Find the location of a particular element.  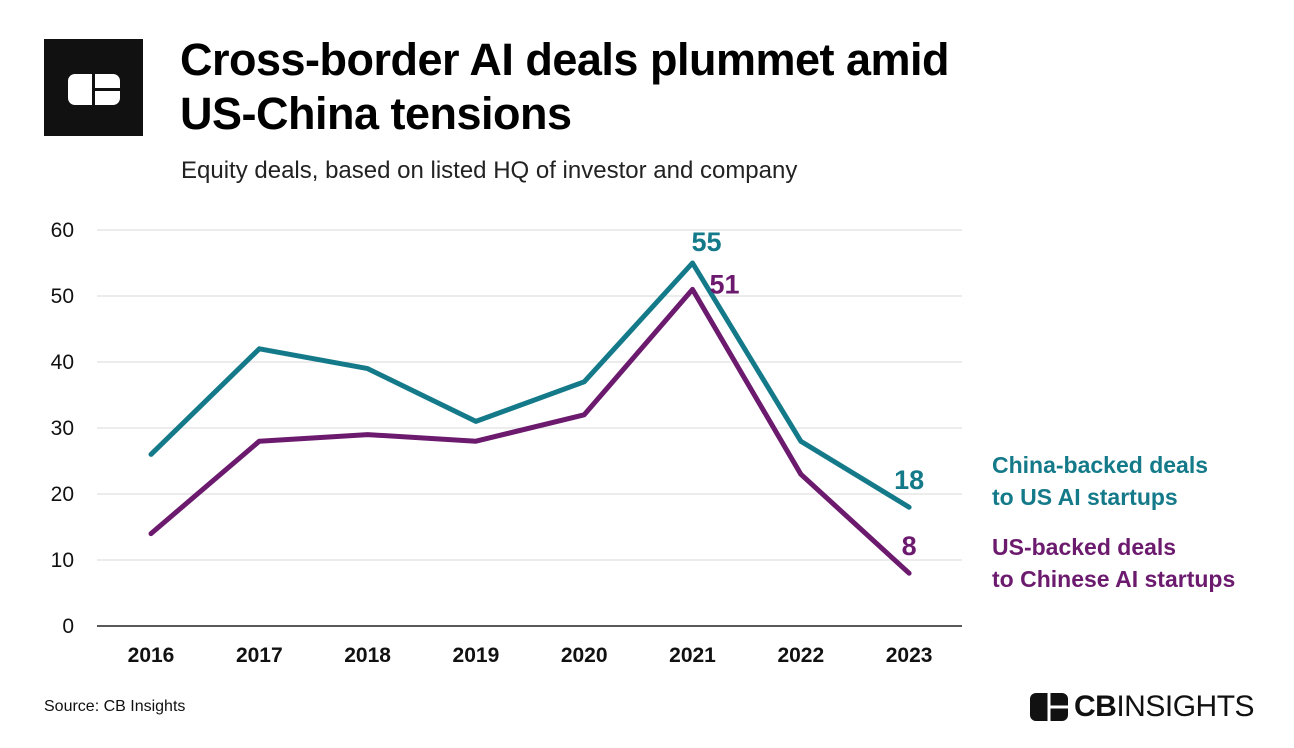

x-tick-label-2023: 2023 is located at coordinates (909, 655).